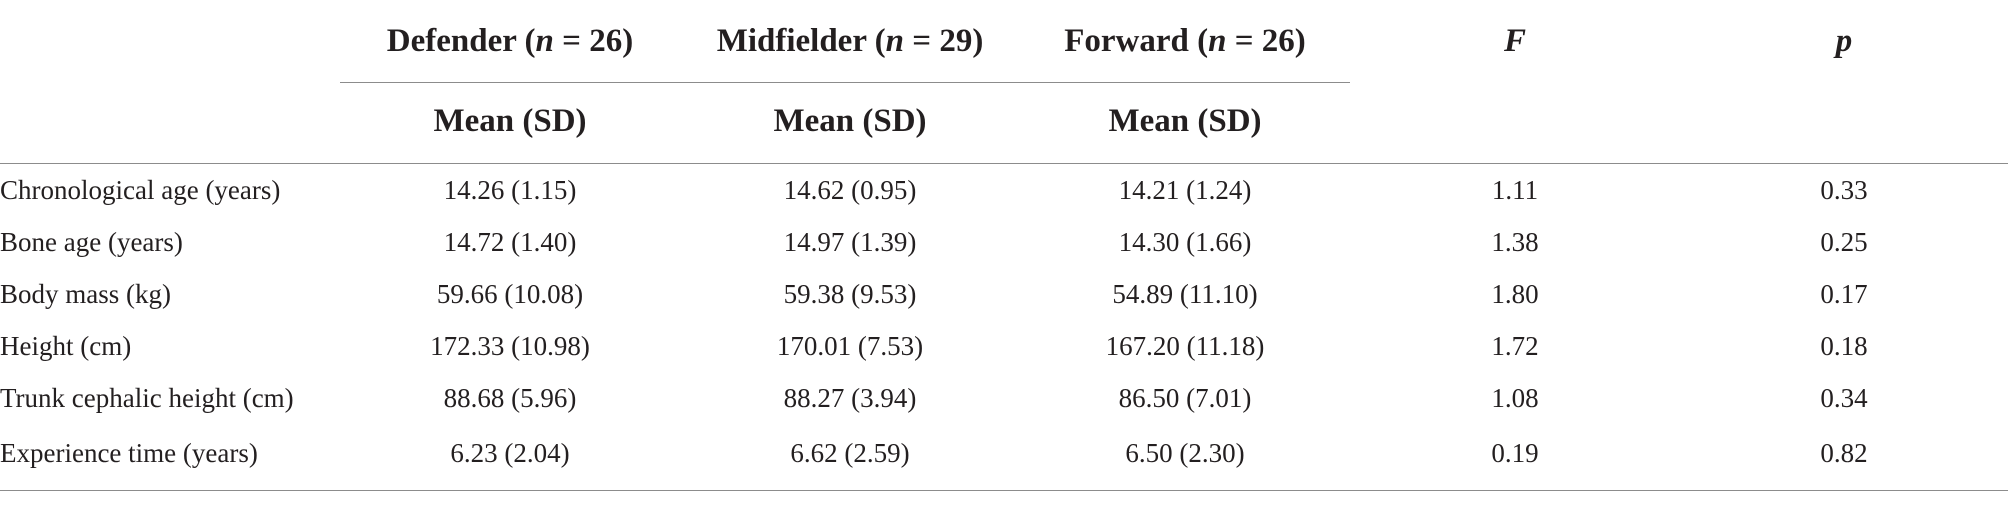  I want to click on defender-value: 88.68 (5.96), so click(510, 397).